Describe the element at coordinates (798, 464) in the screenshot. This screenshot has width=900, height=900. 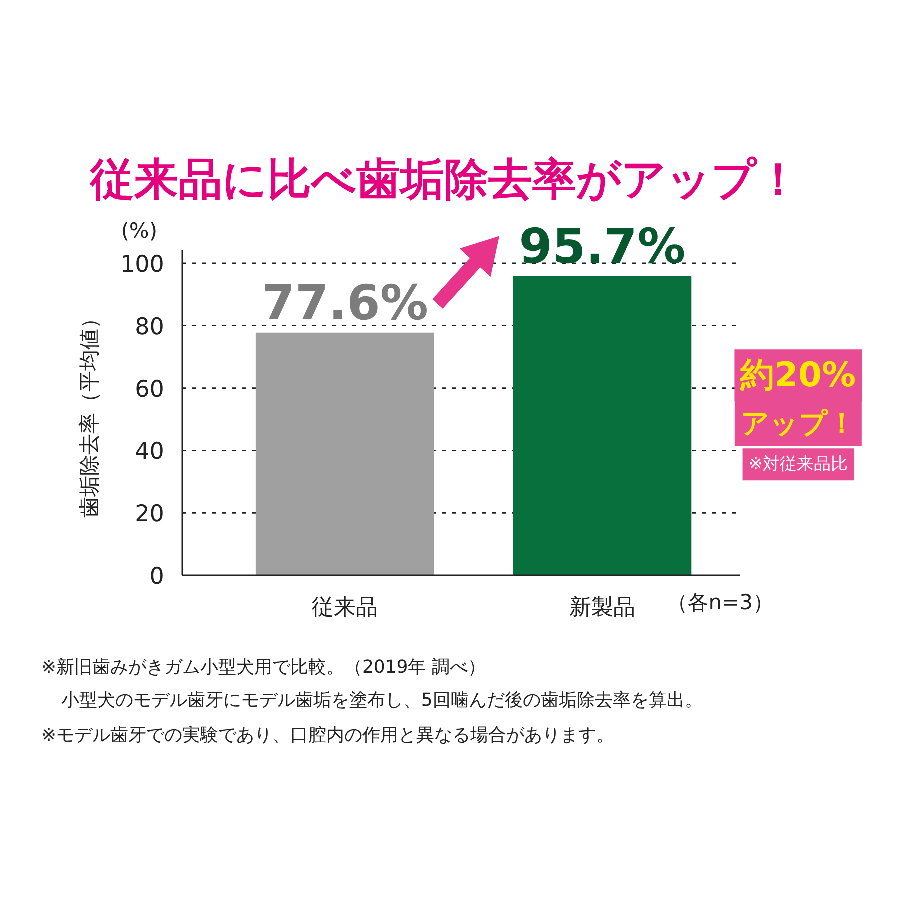
I see `text: ※対従来品比` at that location.